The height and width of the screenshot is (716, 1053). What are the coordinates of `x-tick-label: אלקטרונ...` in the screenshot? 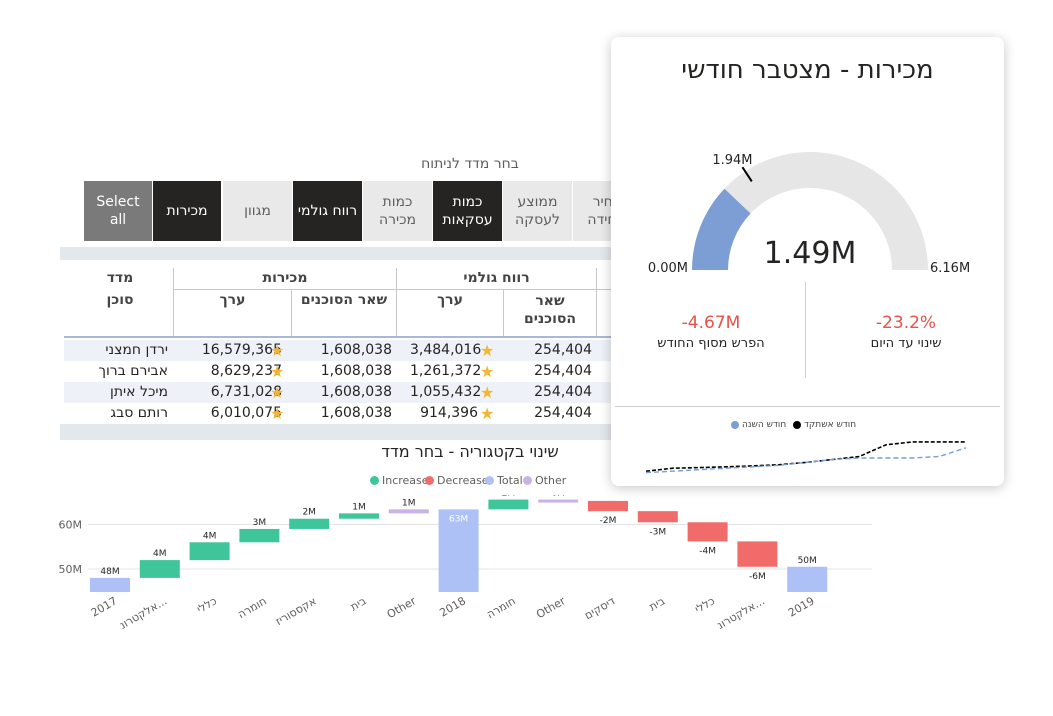 It's located at (143, 613).